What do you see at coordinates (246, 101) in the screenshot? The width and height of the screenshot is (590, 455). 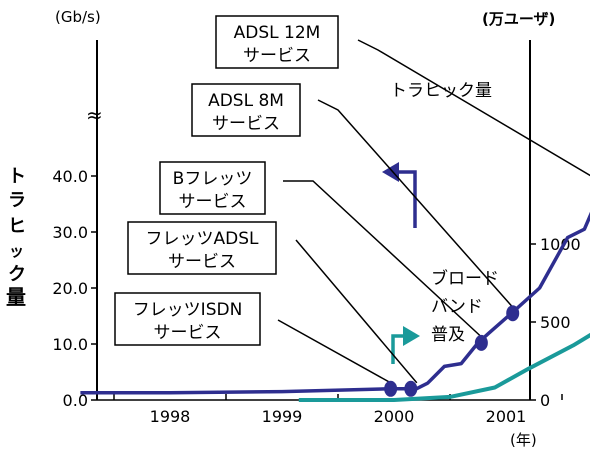 I see `event-label-line: ADSL 8M` at bounding box center [246, 101].